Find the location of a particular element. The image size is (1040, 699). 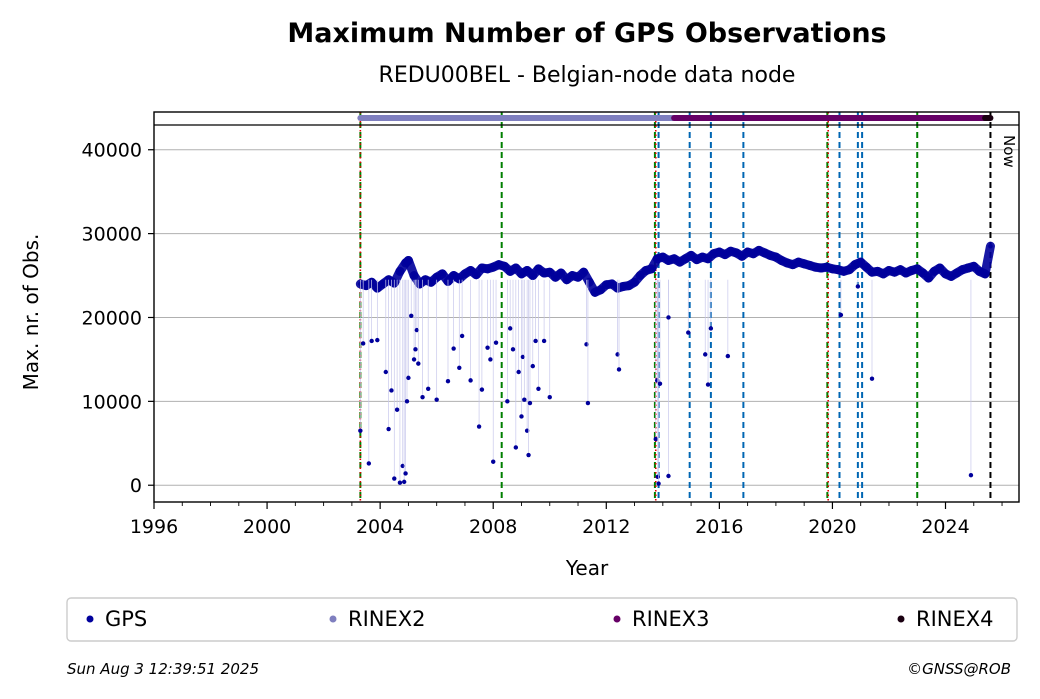

y-tick-label: 30000 is located at coordinates (112, 235).